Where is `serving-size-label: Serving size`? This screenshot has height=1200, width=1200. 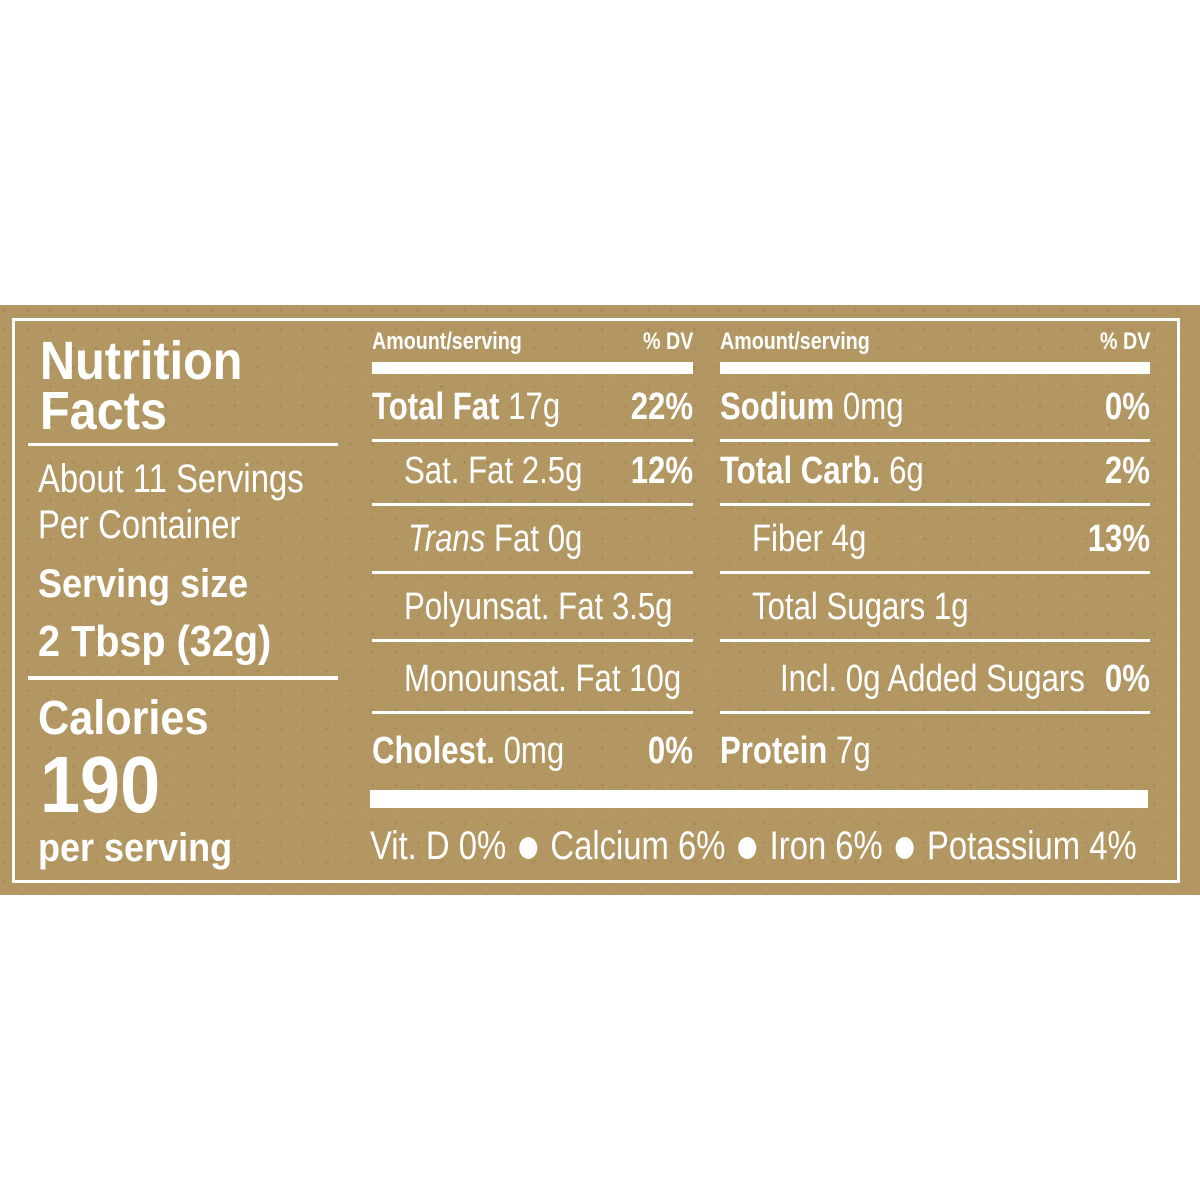
serving-size-label: Serving size is located at coordinates (143, 584).